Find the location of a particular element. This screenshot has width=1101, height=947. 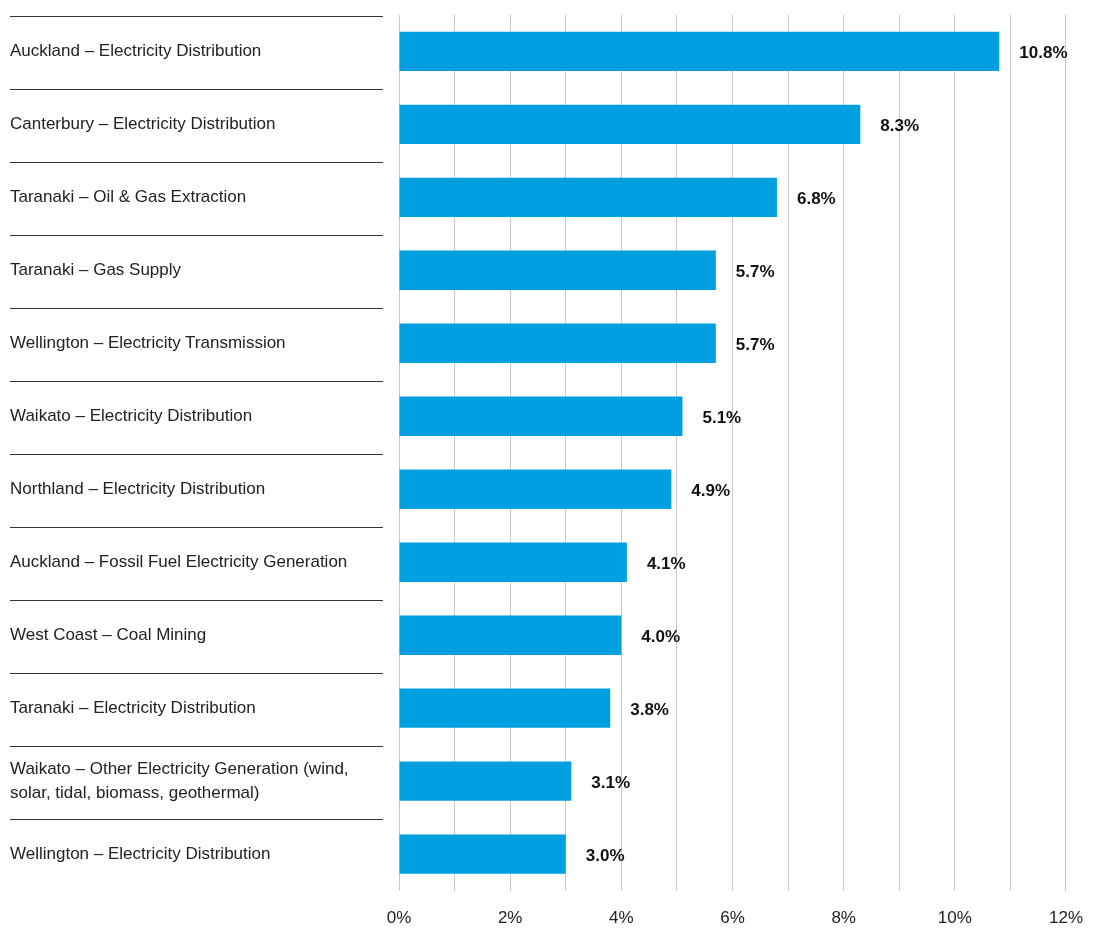

x-tick-label: 8% is located at coordinates (843, 918).